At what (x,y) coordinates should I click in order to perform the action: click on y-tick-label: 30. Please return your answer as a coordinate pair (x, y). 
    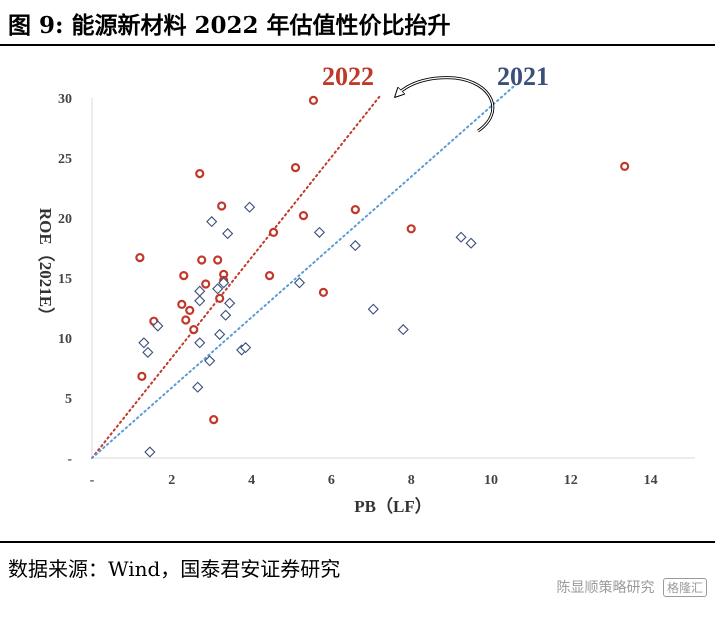
    Looking at the image, I should click on (65, 99).